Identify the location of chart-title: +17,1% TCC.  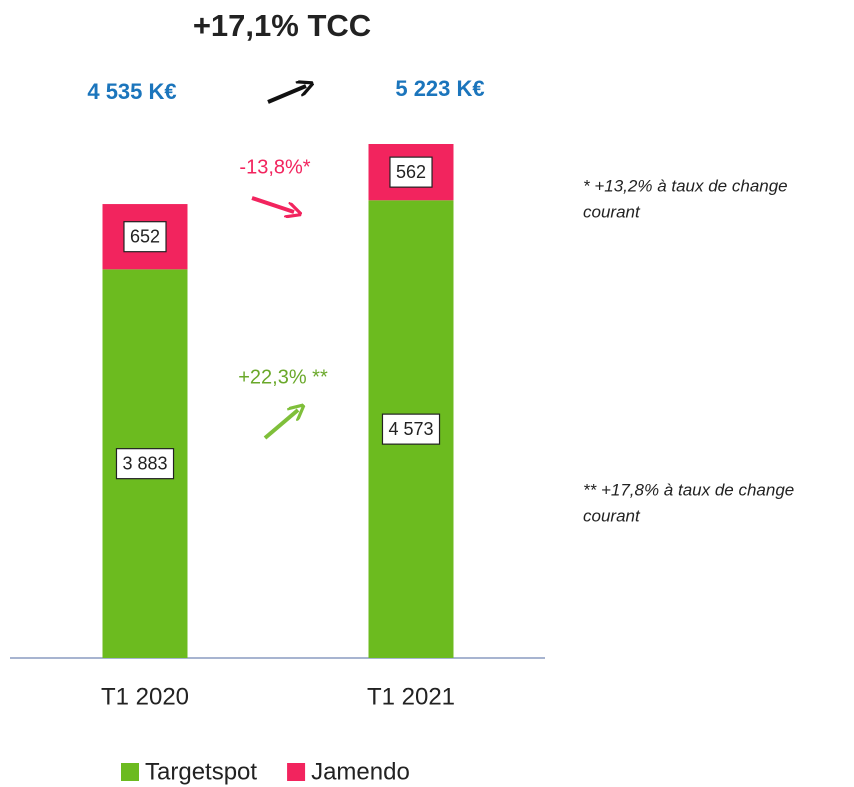
(282, 25).